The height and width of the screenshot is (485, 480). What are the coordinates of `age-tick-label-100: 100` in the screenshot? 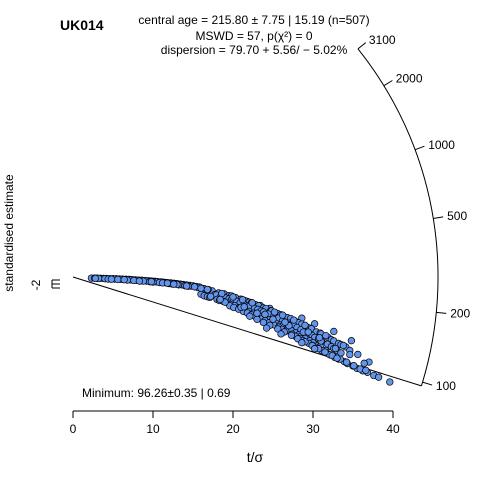 It's located at (446, 386).